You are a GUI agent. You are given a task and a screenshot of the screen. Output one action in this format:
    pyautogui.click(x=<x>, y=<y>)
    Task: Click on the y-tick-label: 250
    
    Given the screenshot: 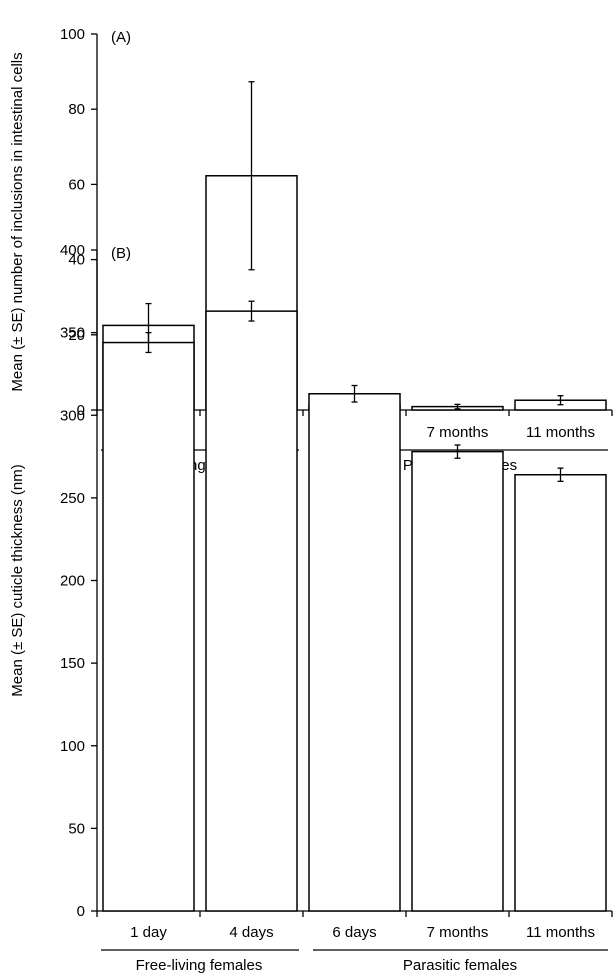 What is the action you would take?
    pyautogui.click(x=72, y=498)
    